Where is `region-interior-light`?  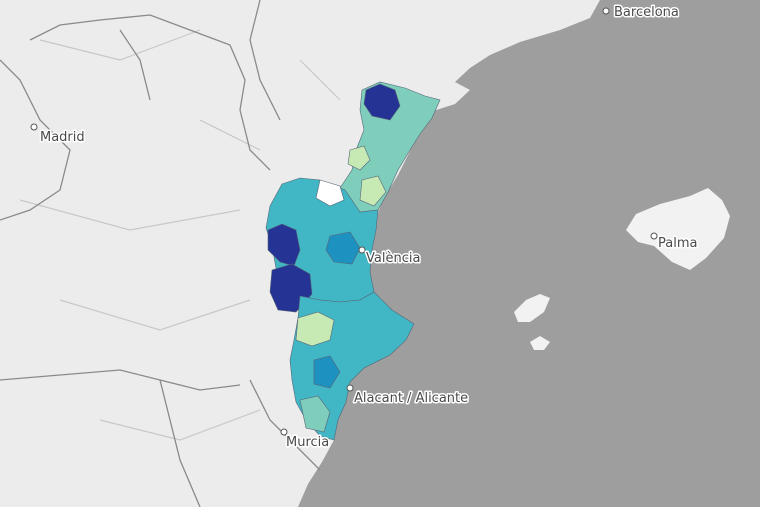
region-interior-light is located at coordinates (359, 158).